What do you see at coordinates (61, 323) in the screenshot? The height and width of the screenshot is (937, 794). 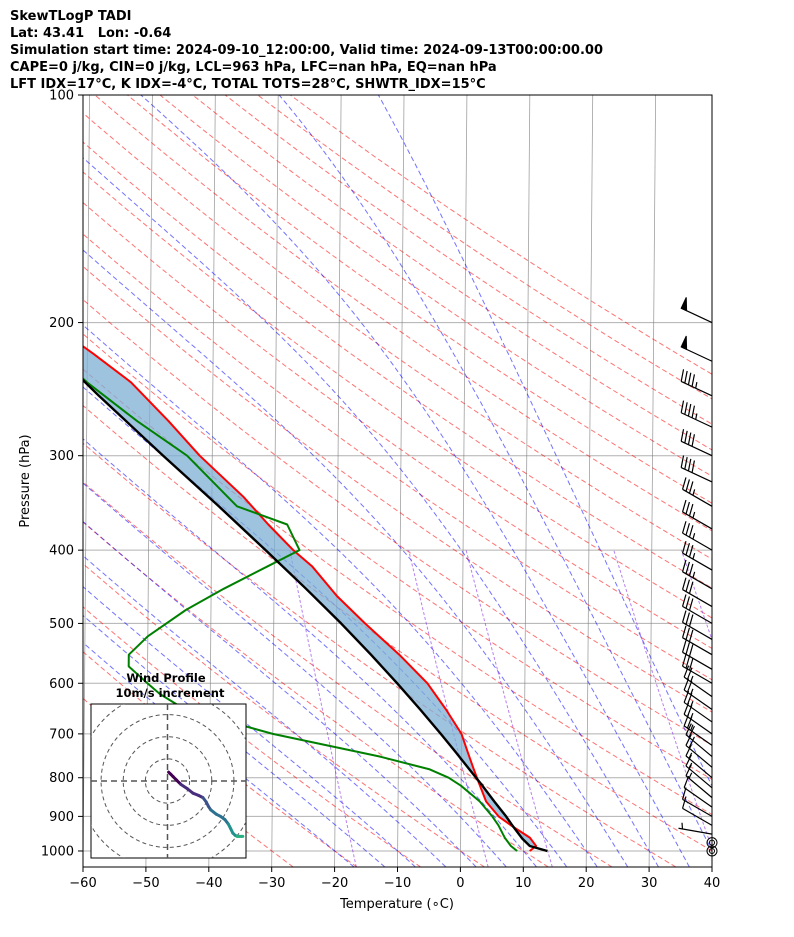 I see `y-tick-label-8: 200` at bounding box center [61, 323].